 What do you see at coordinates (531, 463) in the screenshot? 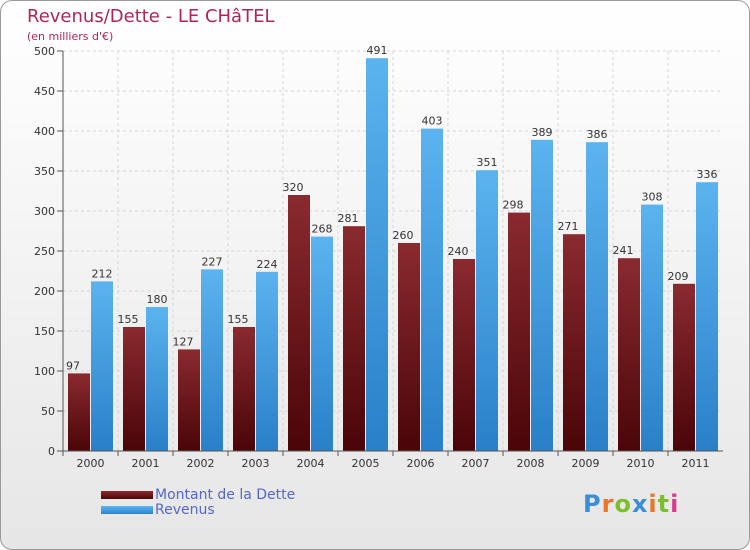
I see `x-tick-label: 2008` at bounding box center [531, 463].